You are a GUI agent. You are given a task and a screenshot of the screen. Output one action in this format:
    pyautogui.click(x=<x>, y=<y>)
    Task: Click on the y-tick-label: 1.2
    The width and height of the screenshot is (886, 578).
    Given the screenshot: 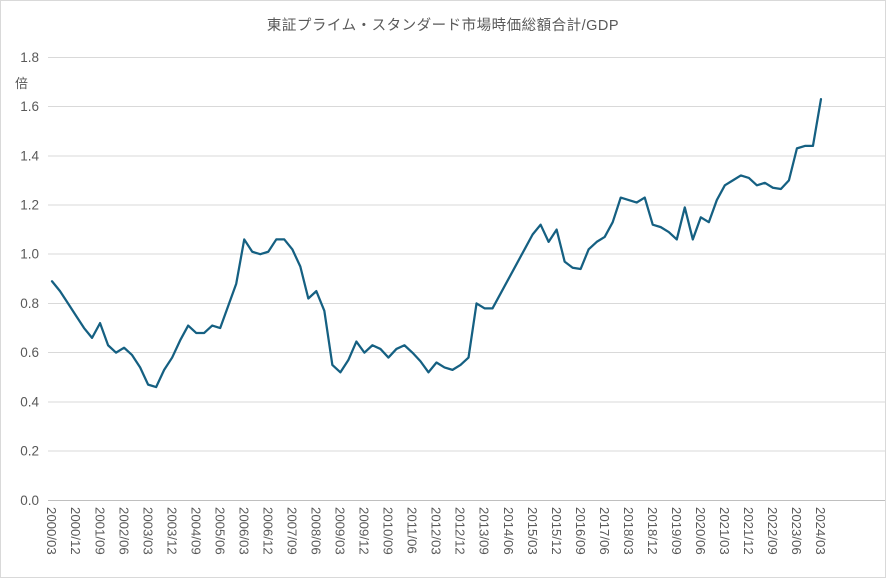 What is the action you would take?
    pyautogui.click(x=29, y=204)
    